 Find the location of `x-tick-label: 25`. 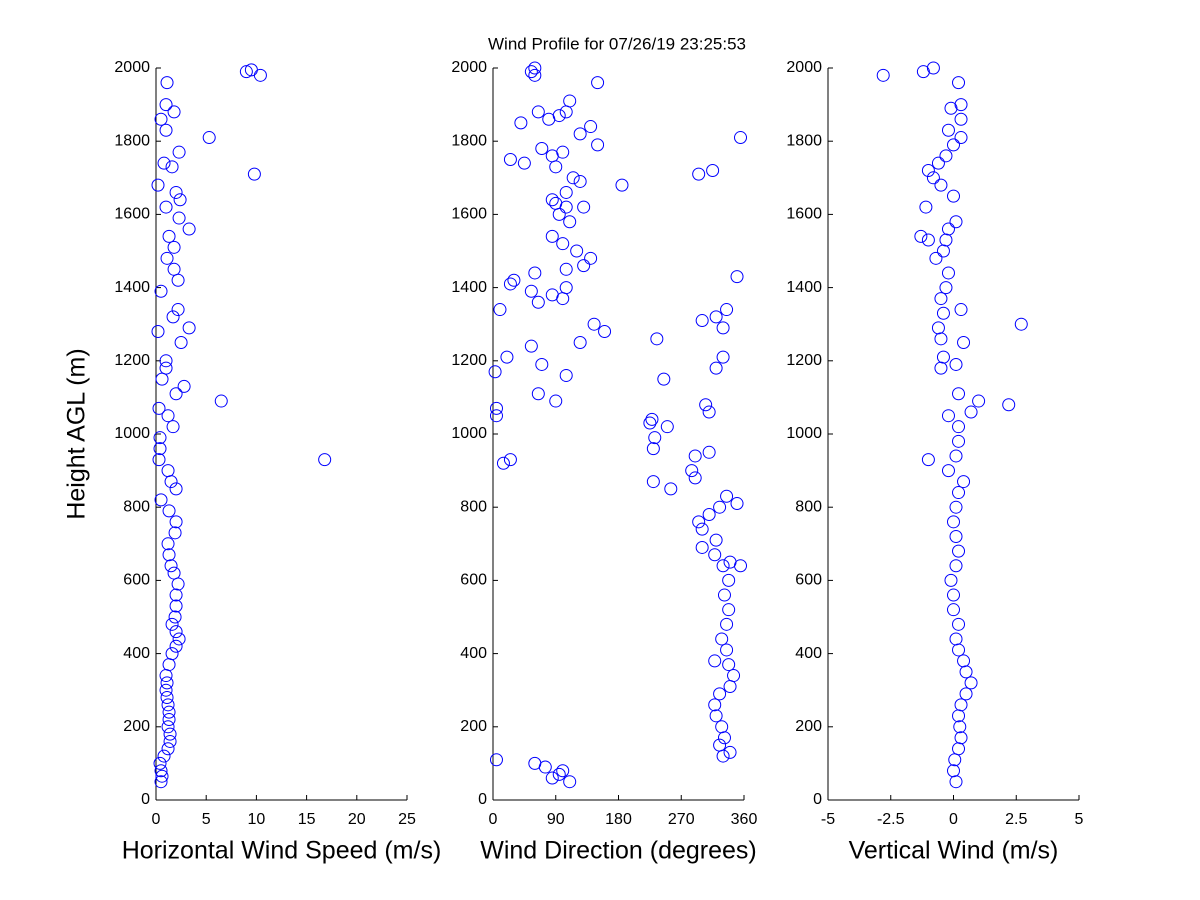

x-tick-label: 25 is located at coordinates (407, 819).